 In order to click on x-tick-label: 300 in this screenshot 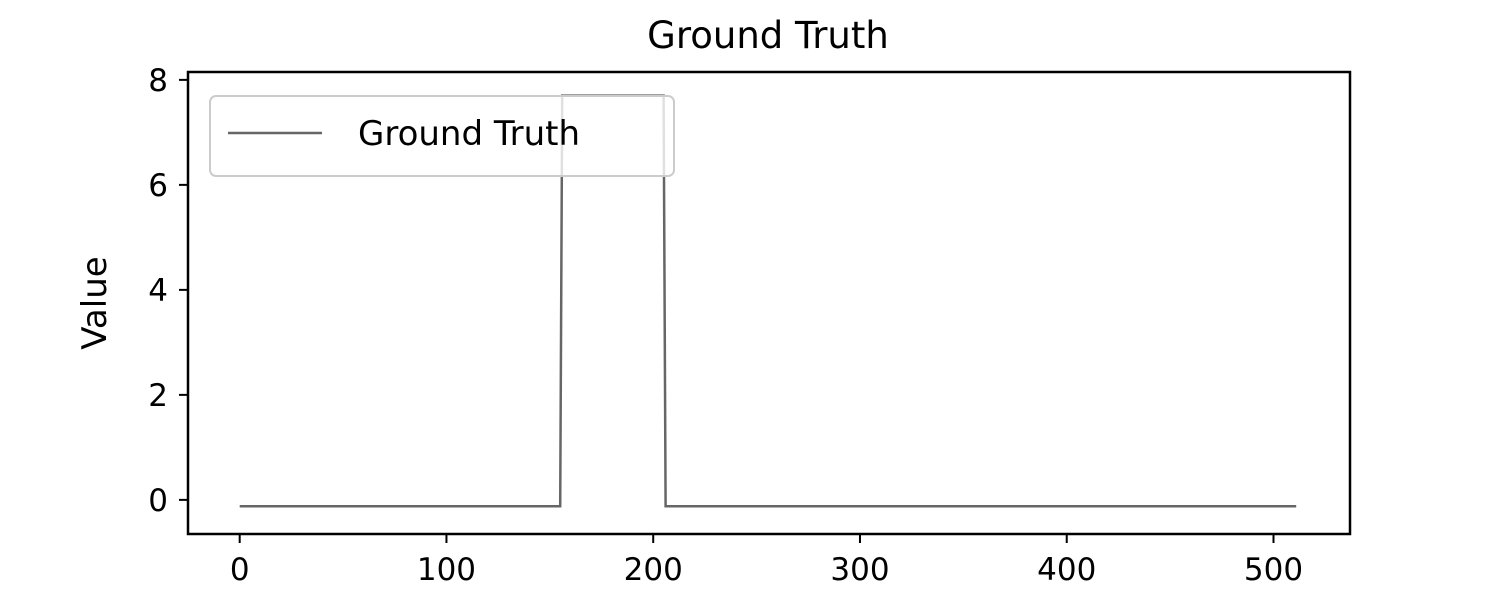, I will do `click(859, 570)`.